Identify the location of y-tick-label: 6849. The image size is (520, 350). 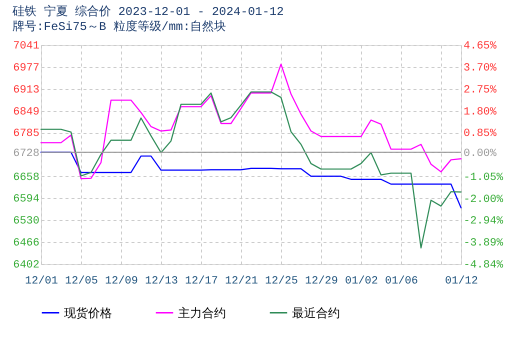
(26, 112).